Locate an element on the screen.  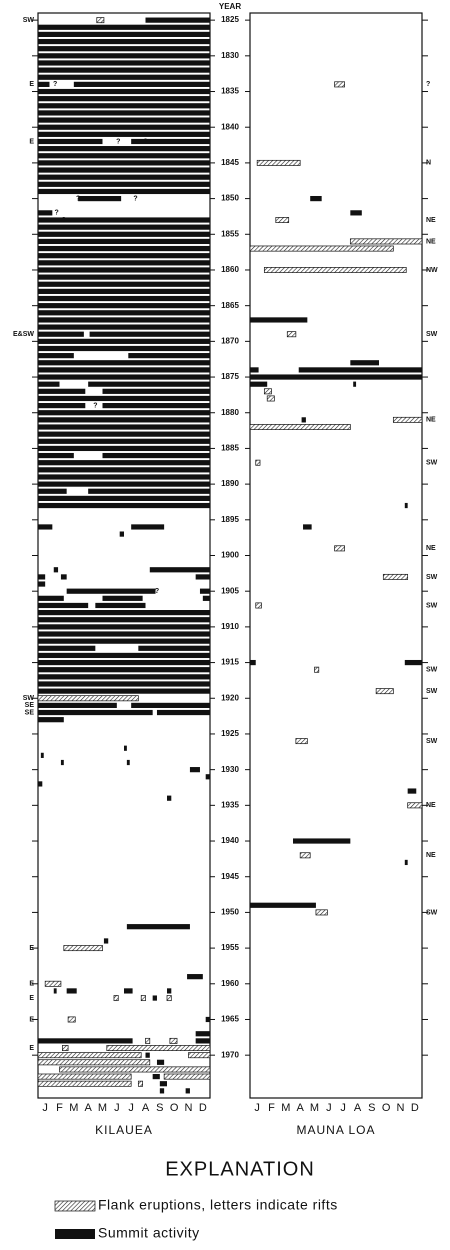
legend-swatch is located at coordinates (75, 1206).